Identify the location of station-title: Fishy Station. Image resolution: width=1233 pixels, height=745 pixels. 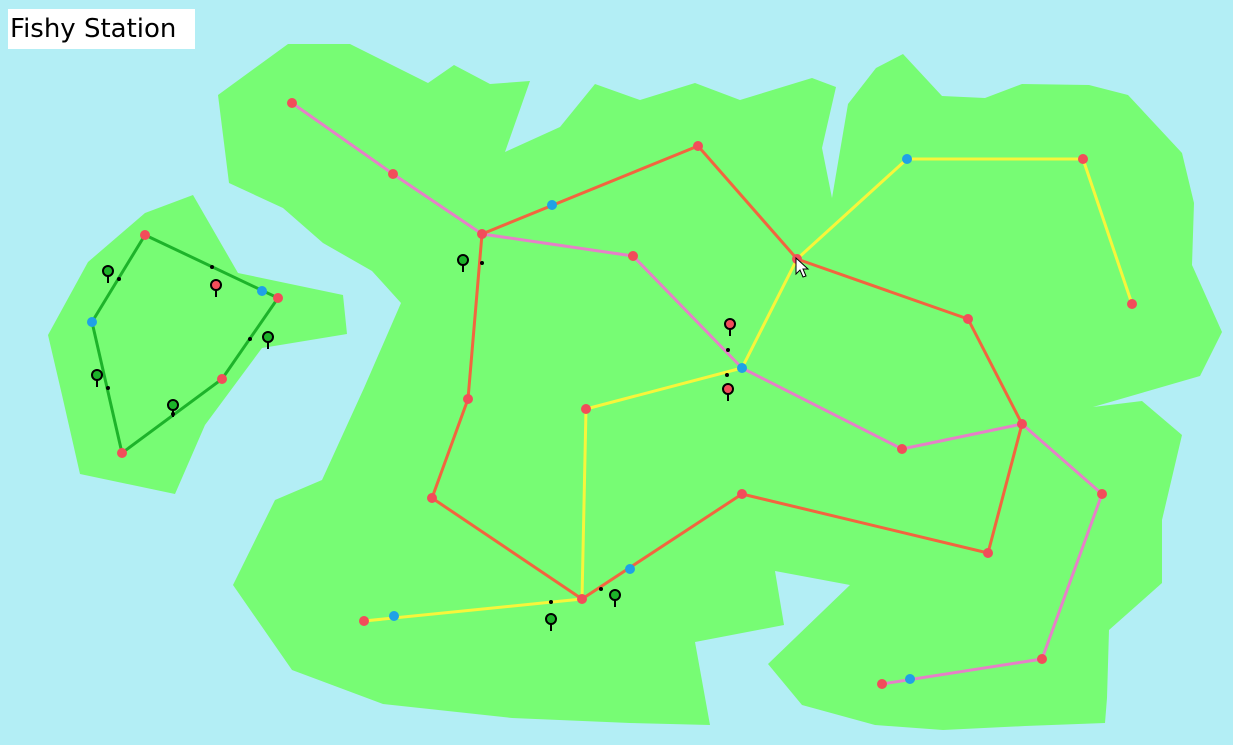
(101, 29).